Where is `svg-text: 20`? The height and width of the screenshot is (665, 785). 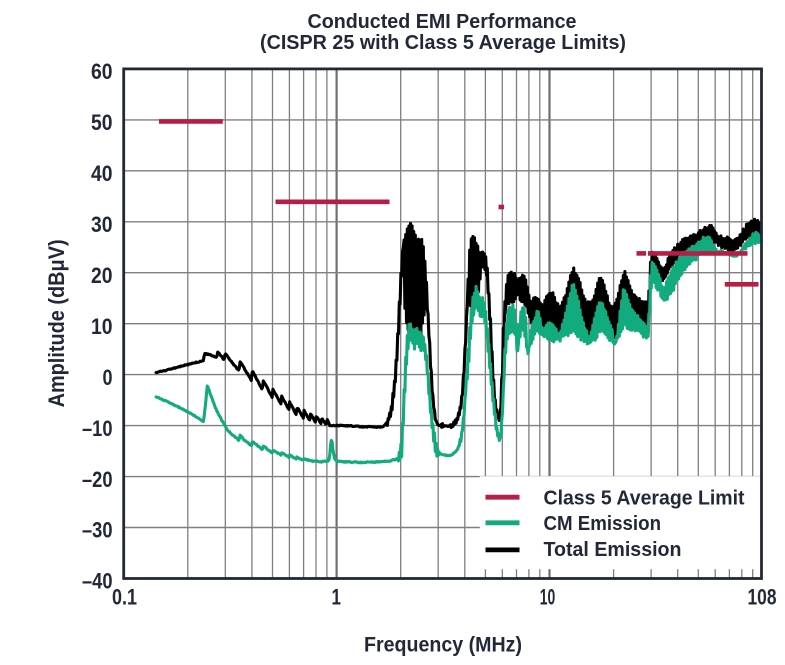 svg-text: 20 is located at coordinates (102, 275).